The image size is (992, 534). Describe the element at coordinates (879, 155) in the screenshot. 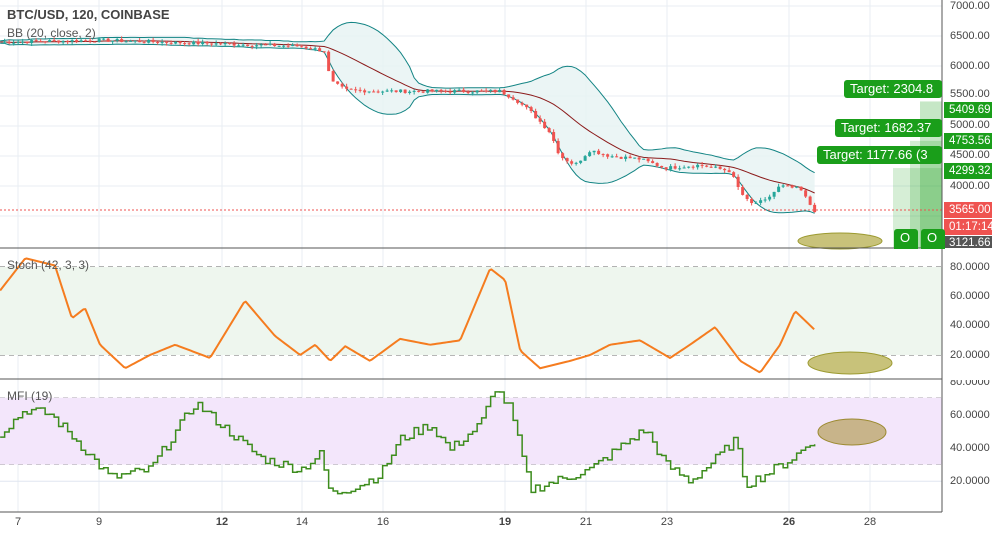

I see `target-label: Target: 1177.66 (3` at that location.